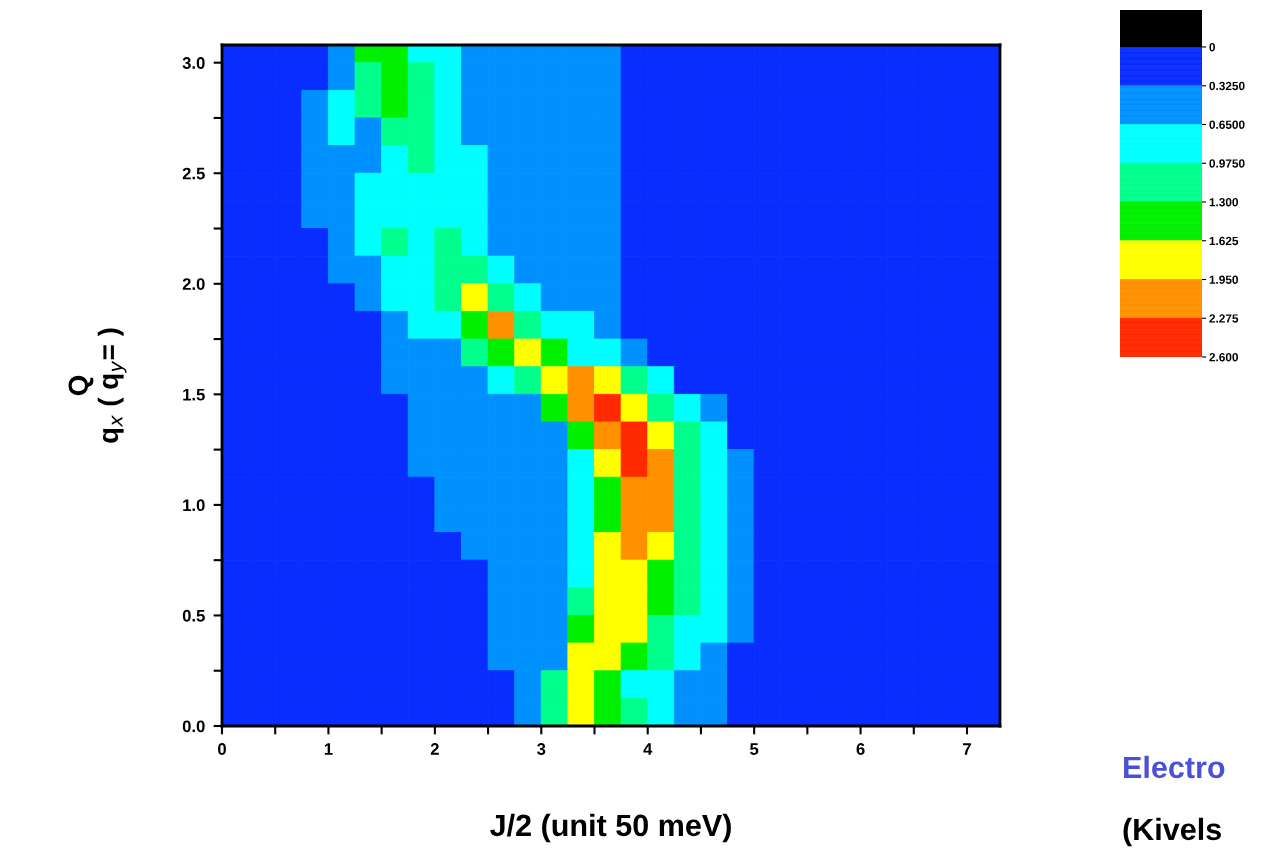 This screenshot has width=1266, height=867. I want to click on color-bar-label: 1.300, so click(1223, 202).